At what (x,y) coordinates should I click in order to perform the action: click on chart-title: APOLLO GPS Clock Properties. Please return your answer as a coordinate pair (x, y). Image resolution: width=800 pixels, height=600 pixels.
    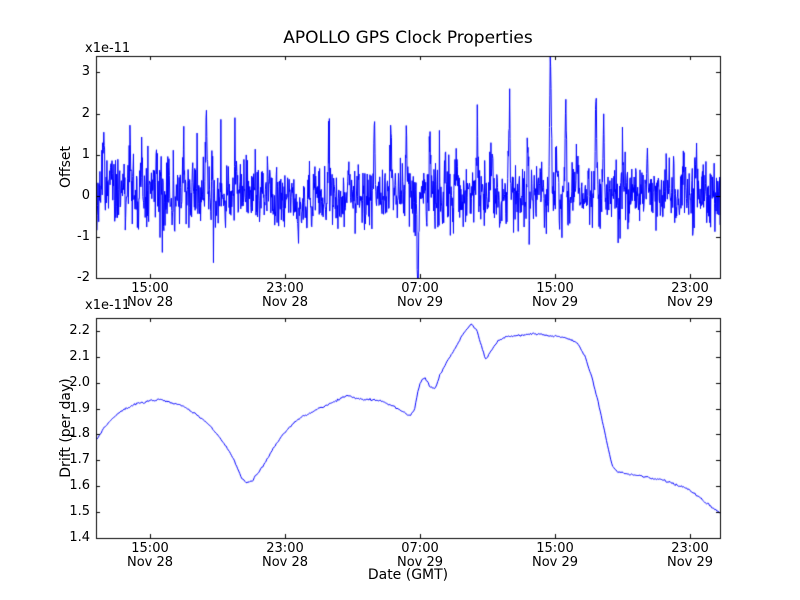
    Looking at the image, I should click on (408, 38).